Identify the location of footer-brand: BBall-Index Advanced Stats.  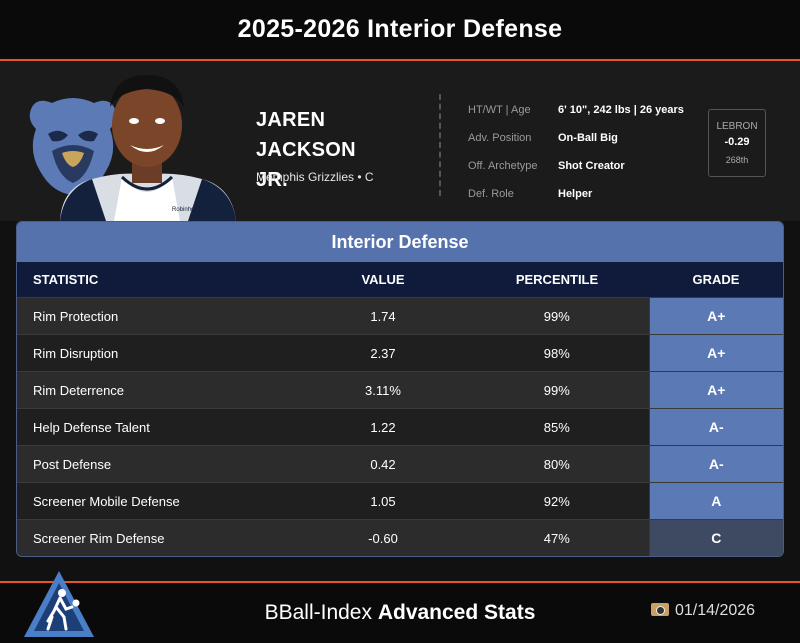
(400, 613).